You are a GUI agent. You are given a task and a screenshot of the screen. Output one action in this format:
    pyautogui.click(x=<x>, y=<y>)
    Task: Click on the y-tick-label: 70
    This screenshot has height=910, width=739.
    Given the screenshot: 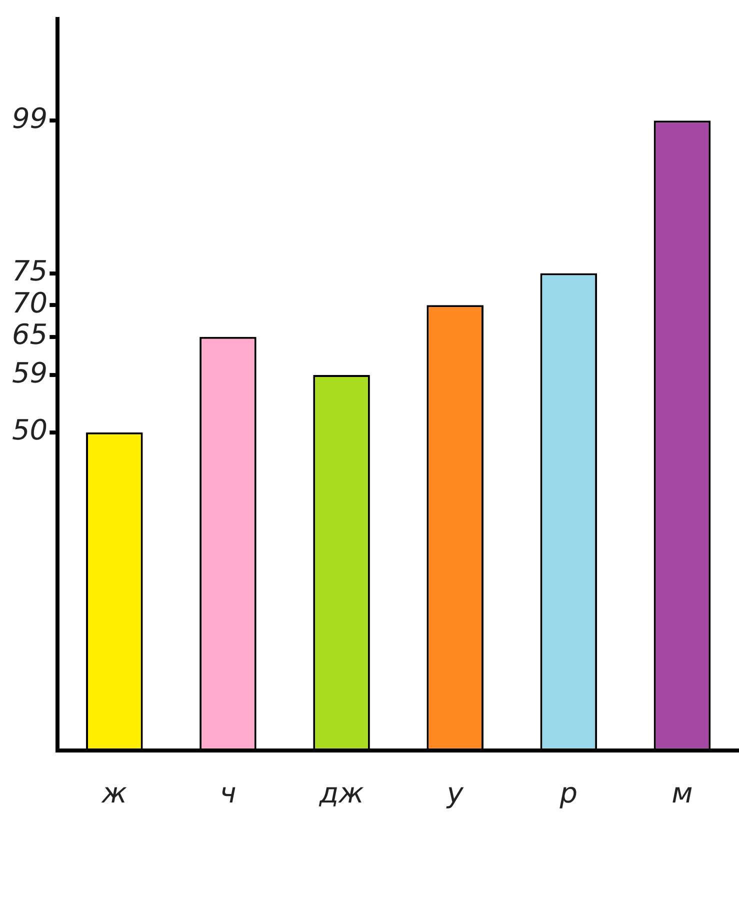 What is the action you would take?
    pyautogui.click(x=30, y=303)
    